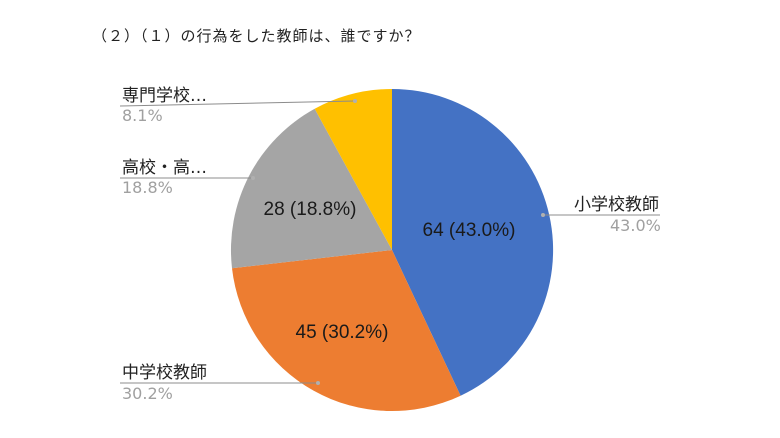  I want to click on callout-pct-junior-high: 30.2%, so click(147, 393).